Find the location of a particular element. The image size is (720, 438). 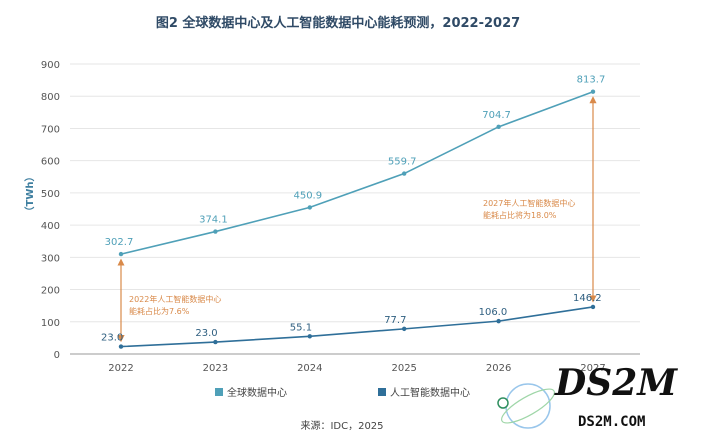

y-tick-label: 800 is located at coordinates (50, 97).